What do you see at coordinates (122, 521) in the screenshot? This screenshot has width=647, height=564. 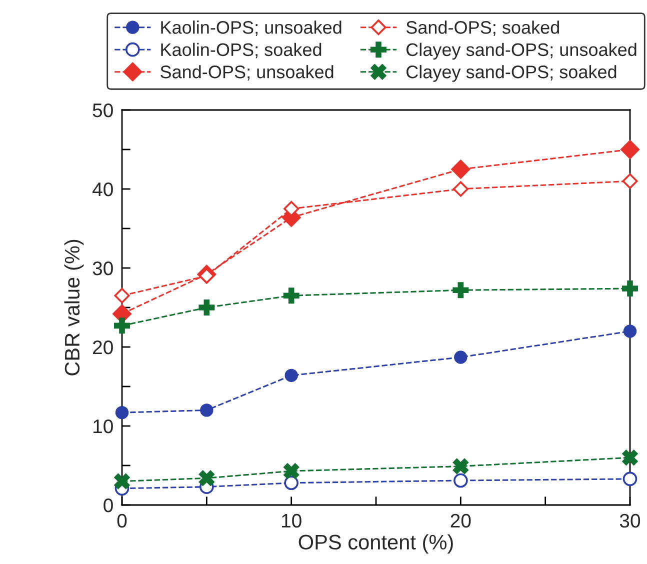 I see `x-tick-label: 0` at bounding box center [122, 521].